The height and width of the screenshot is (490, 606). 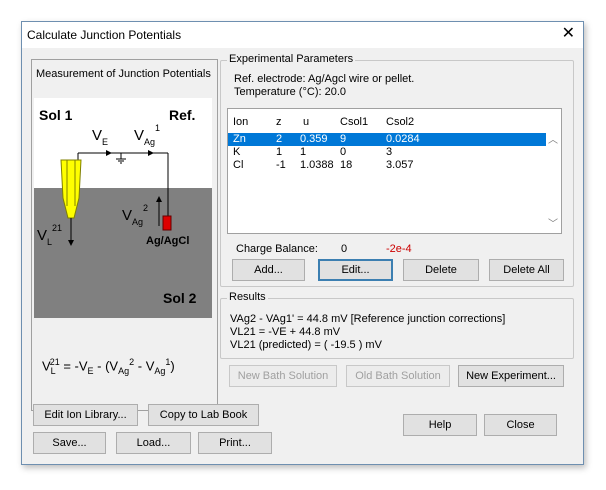 What do you see at coordinates (241, 122) in the screenshot?
I see `col-header-ion: Ion` at bounding box center [241, 122].